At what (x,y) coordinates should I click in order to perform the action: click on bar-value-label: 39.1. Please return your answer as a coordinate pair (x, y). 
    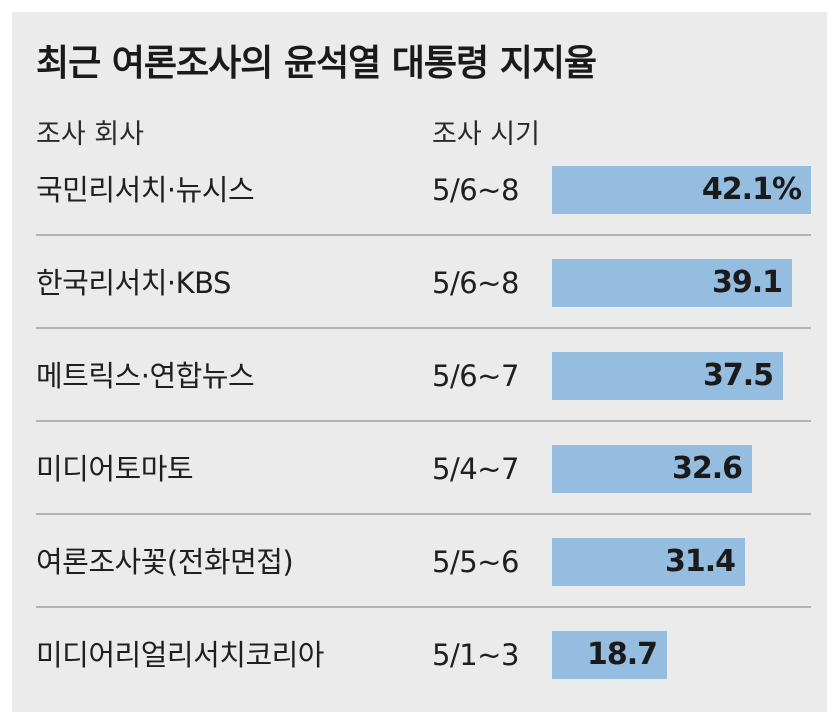
    Looking at the image, I should click on (747, 282).